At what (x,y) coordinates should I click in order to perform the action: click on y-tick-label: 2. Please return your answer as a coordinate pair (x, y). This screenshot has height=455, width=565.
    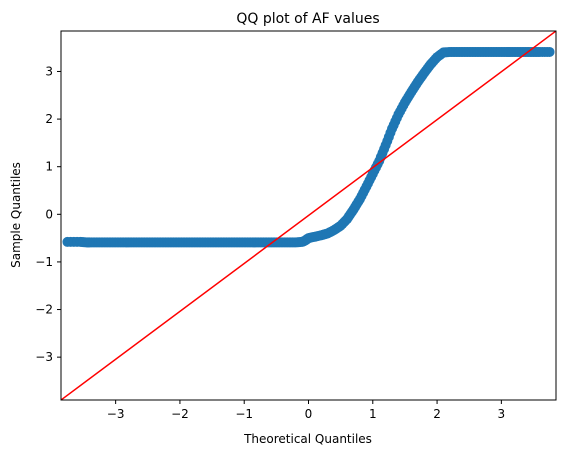
    Looking at the image, I should click on (49, 119).